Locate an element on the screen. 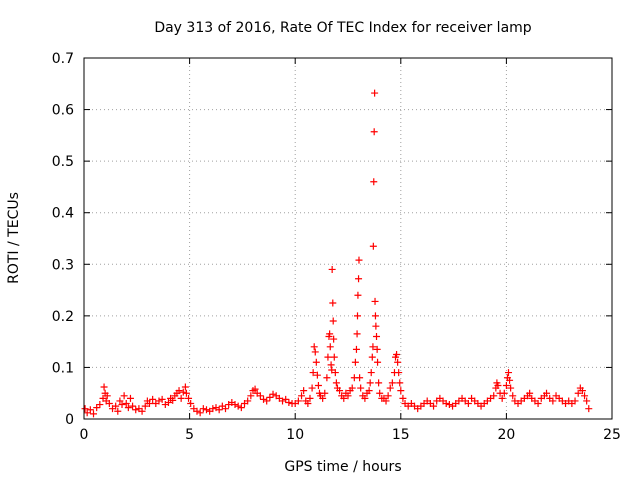  x-axis-label: GPS time / hours is located at coordinates (342, 467).